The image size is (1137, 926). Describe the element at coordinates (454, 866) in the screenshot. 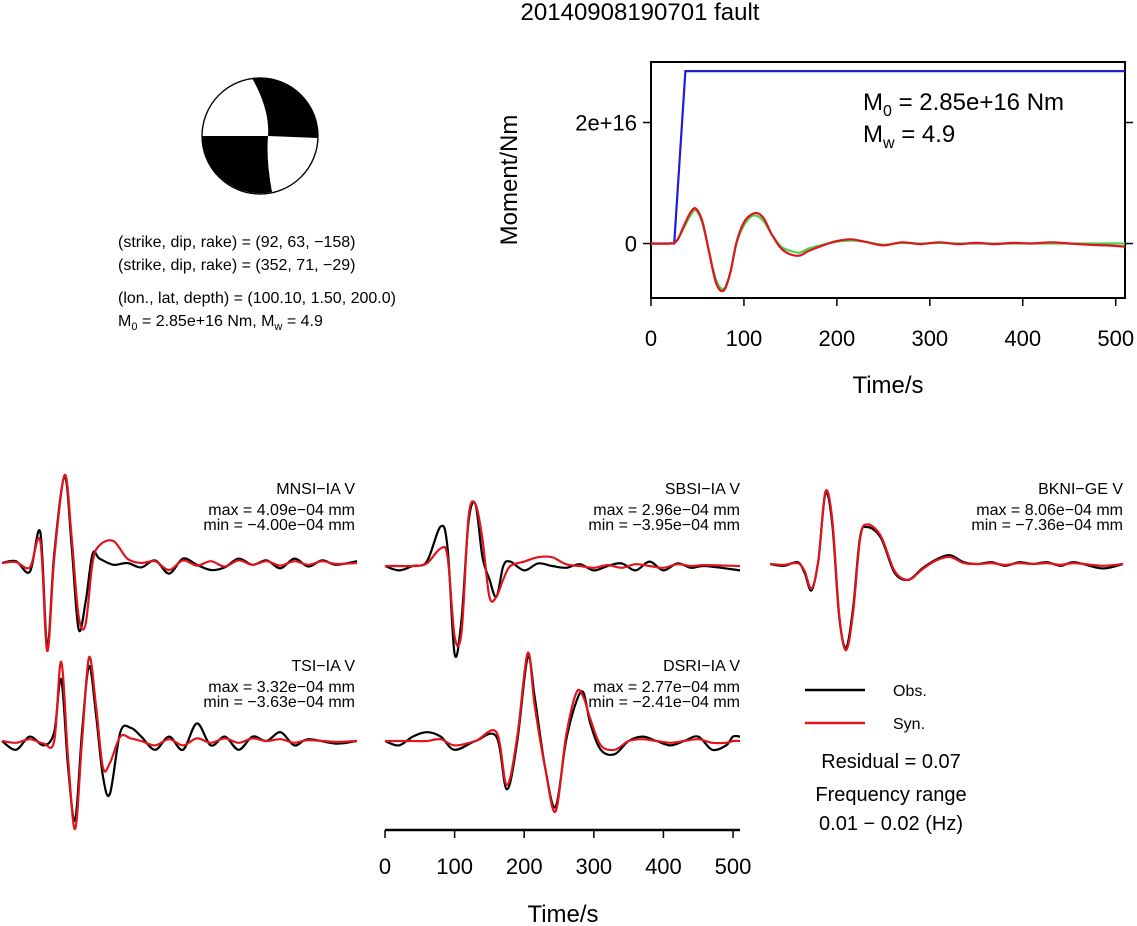

I see `waveform-xtick-label: 100` at that location.